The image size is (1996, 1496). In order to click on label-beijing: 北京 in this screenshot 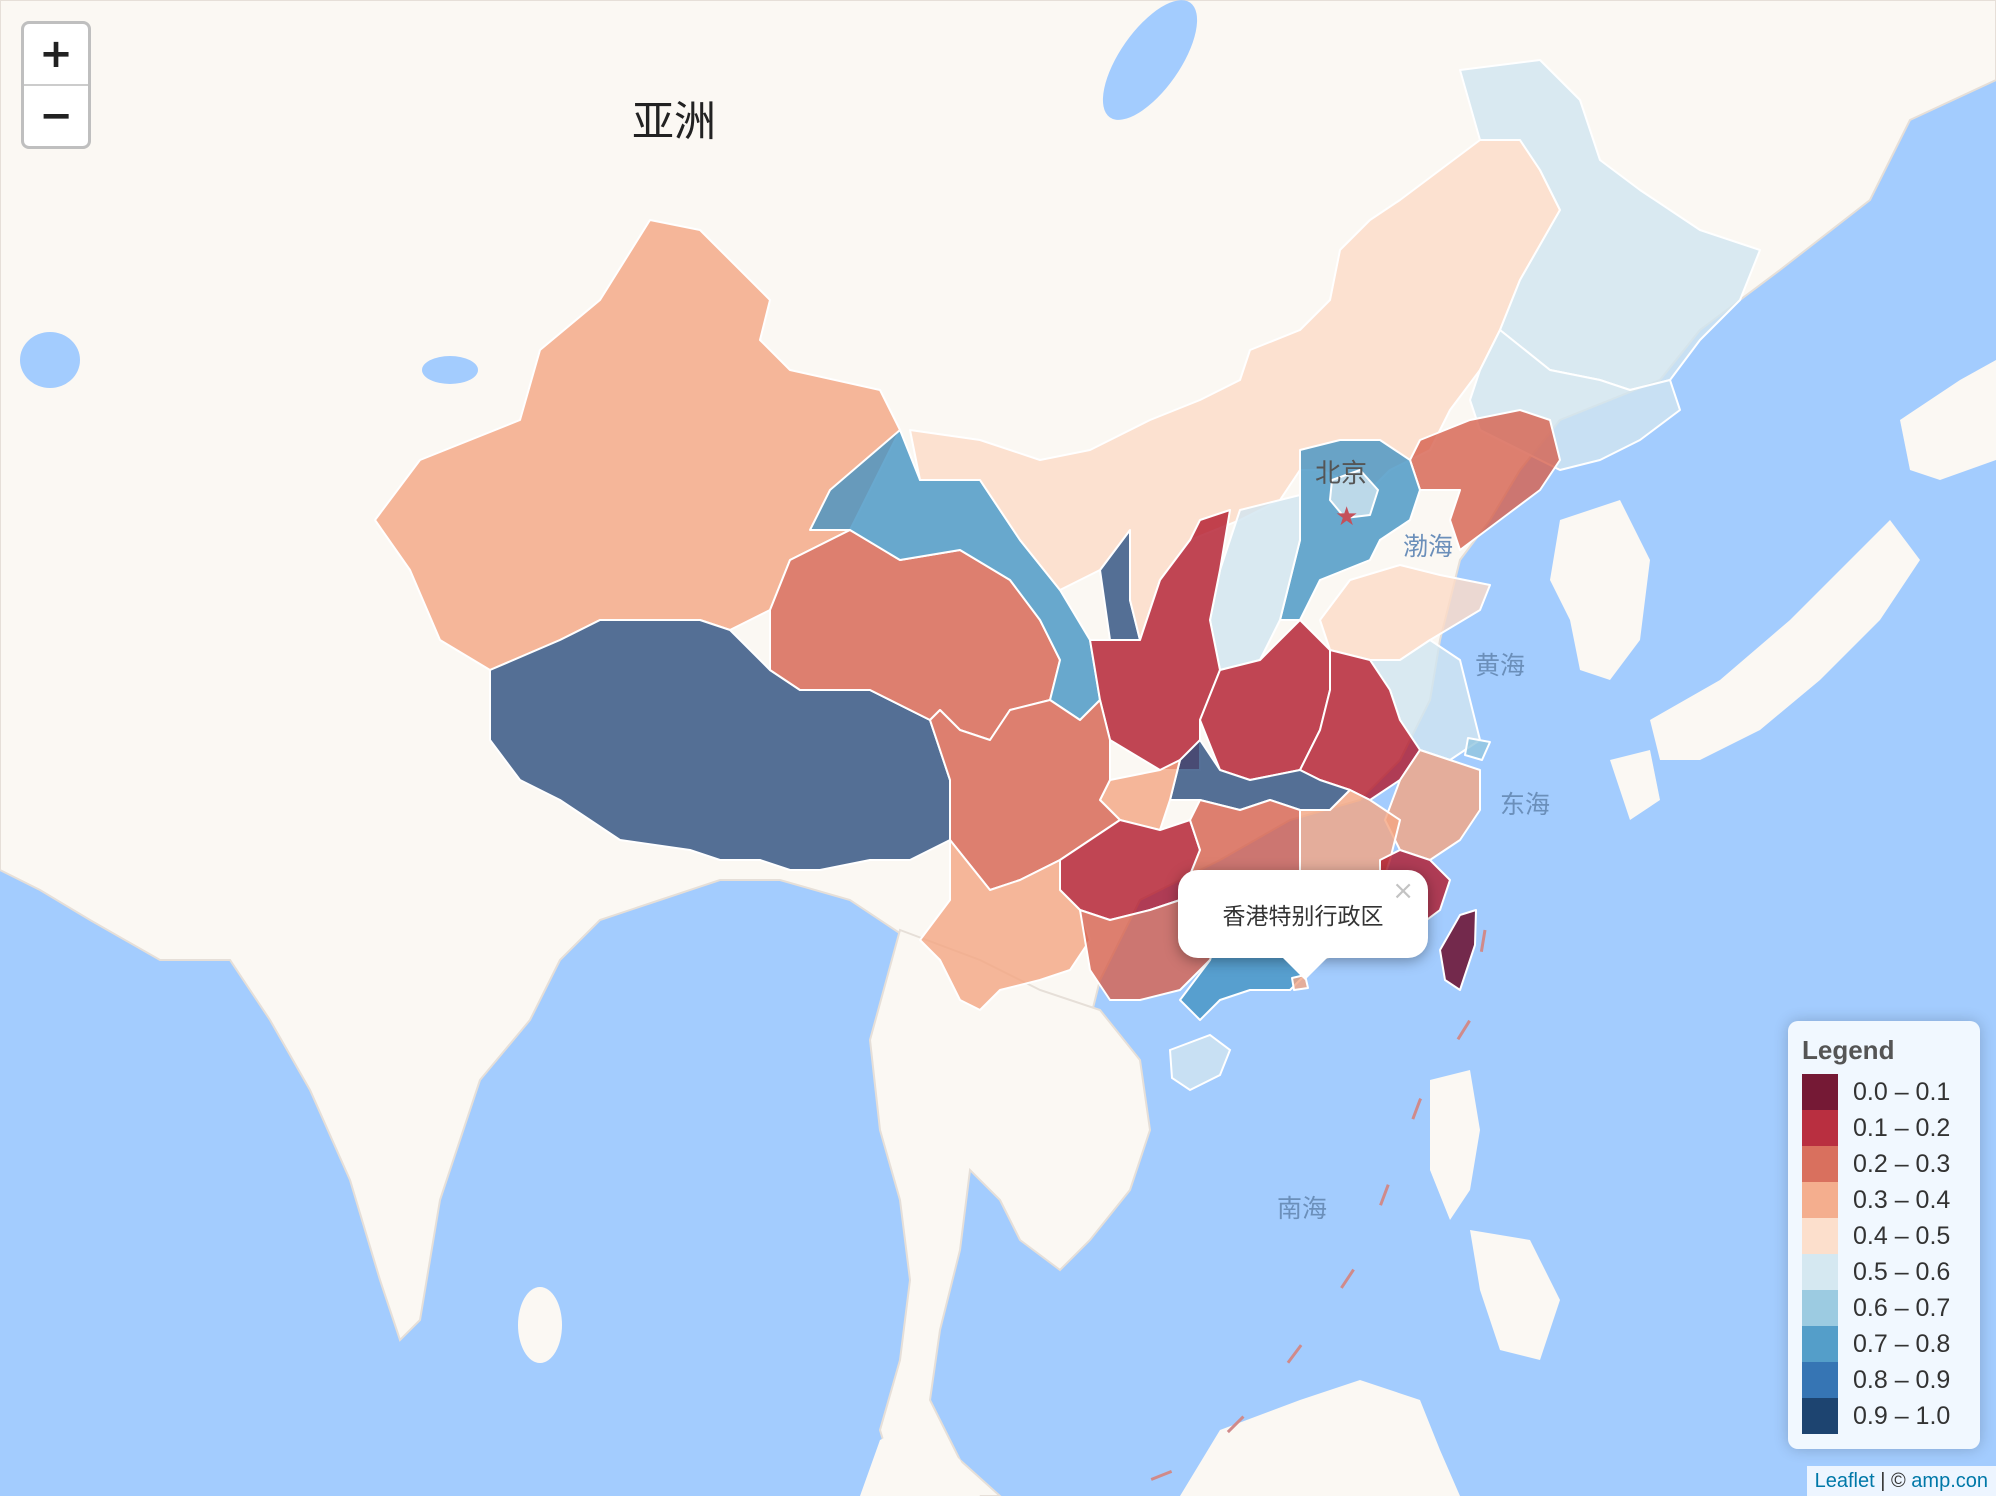, I will do `click(1341, 474)`.